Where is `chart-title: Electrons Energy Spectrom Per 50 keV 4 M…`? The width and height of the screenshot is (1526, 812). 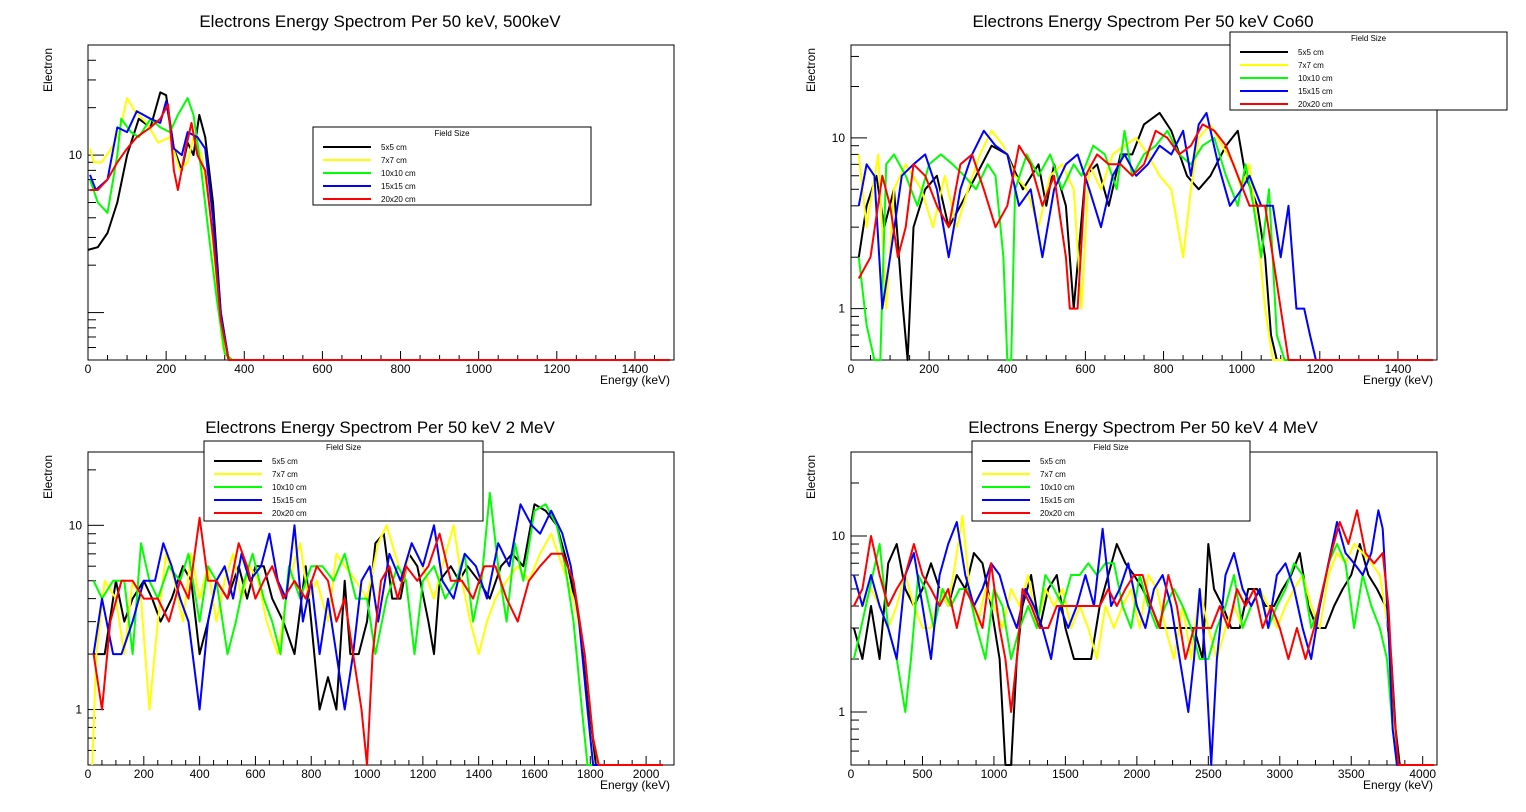
chart-title: Electrons Energy Spectrom Per 50 keV 4 M… is located at coordinates (1143, 427).